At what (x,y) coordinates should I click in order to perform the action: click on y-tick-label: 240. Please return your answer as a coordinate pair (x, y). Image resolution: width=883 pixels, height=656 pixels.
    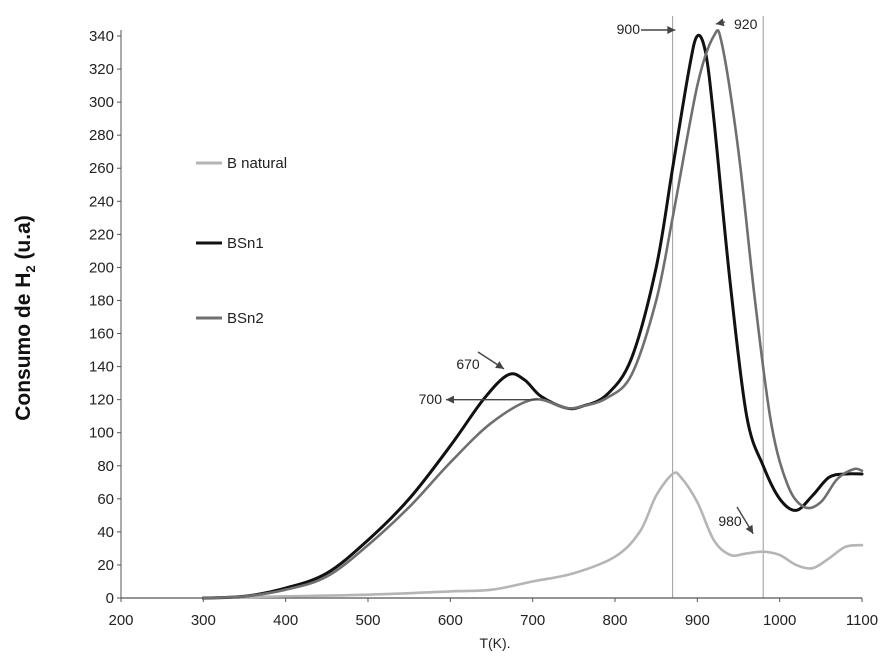
    Looking at the image, I should click on (101, 201).